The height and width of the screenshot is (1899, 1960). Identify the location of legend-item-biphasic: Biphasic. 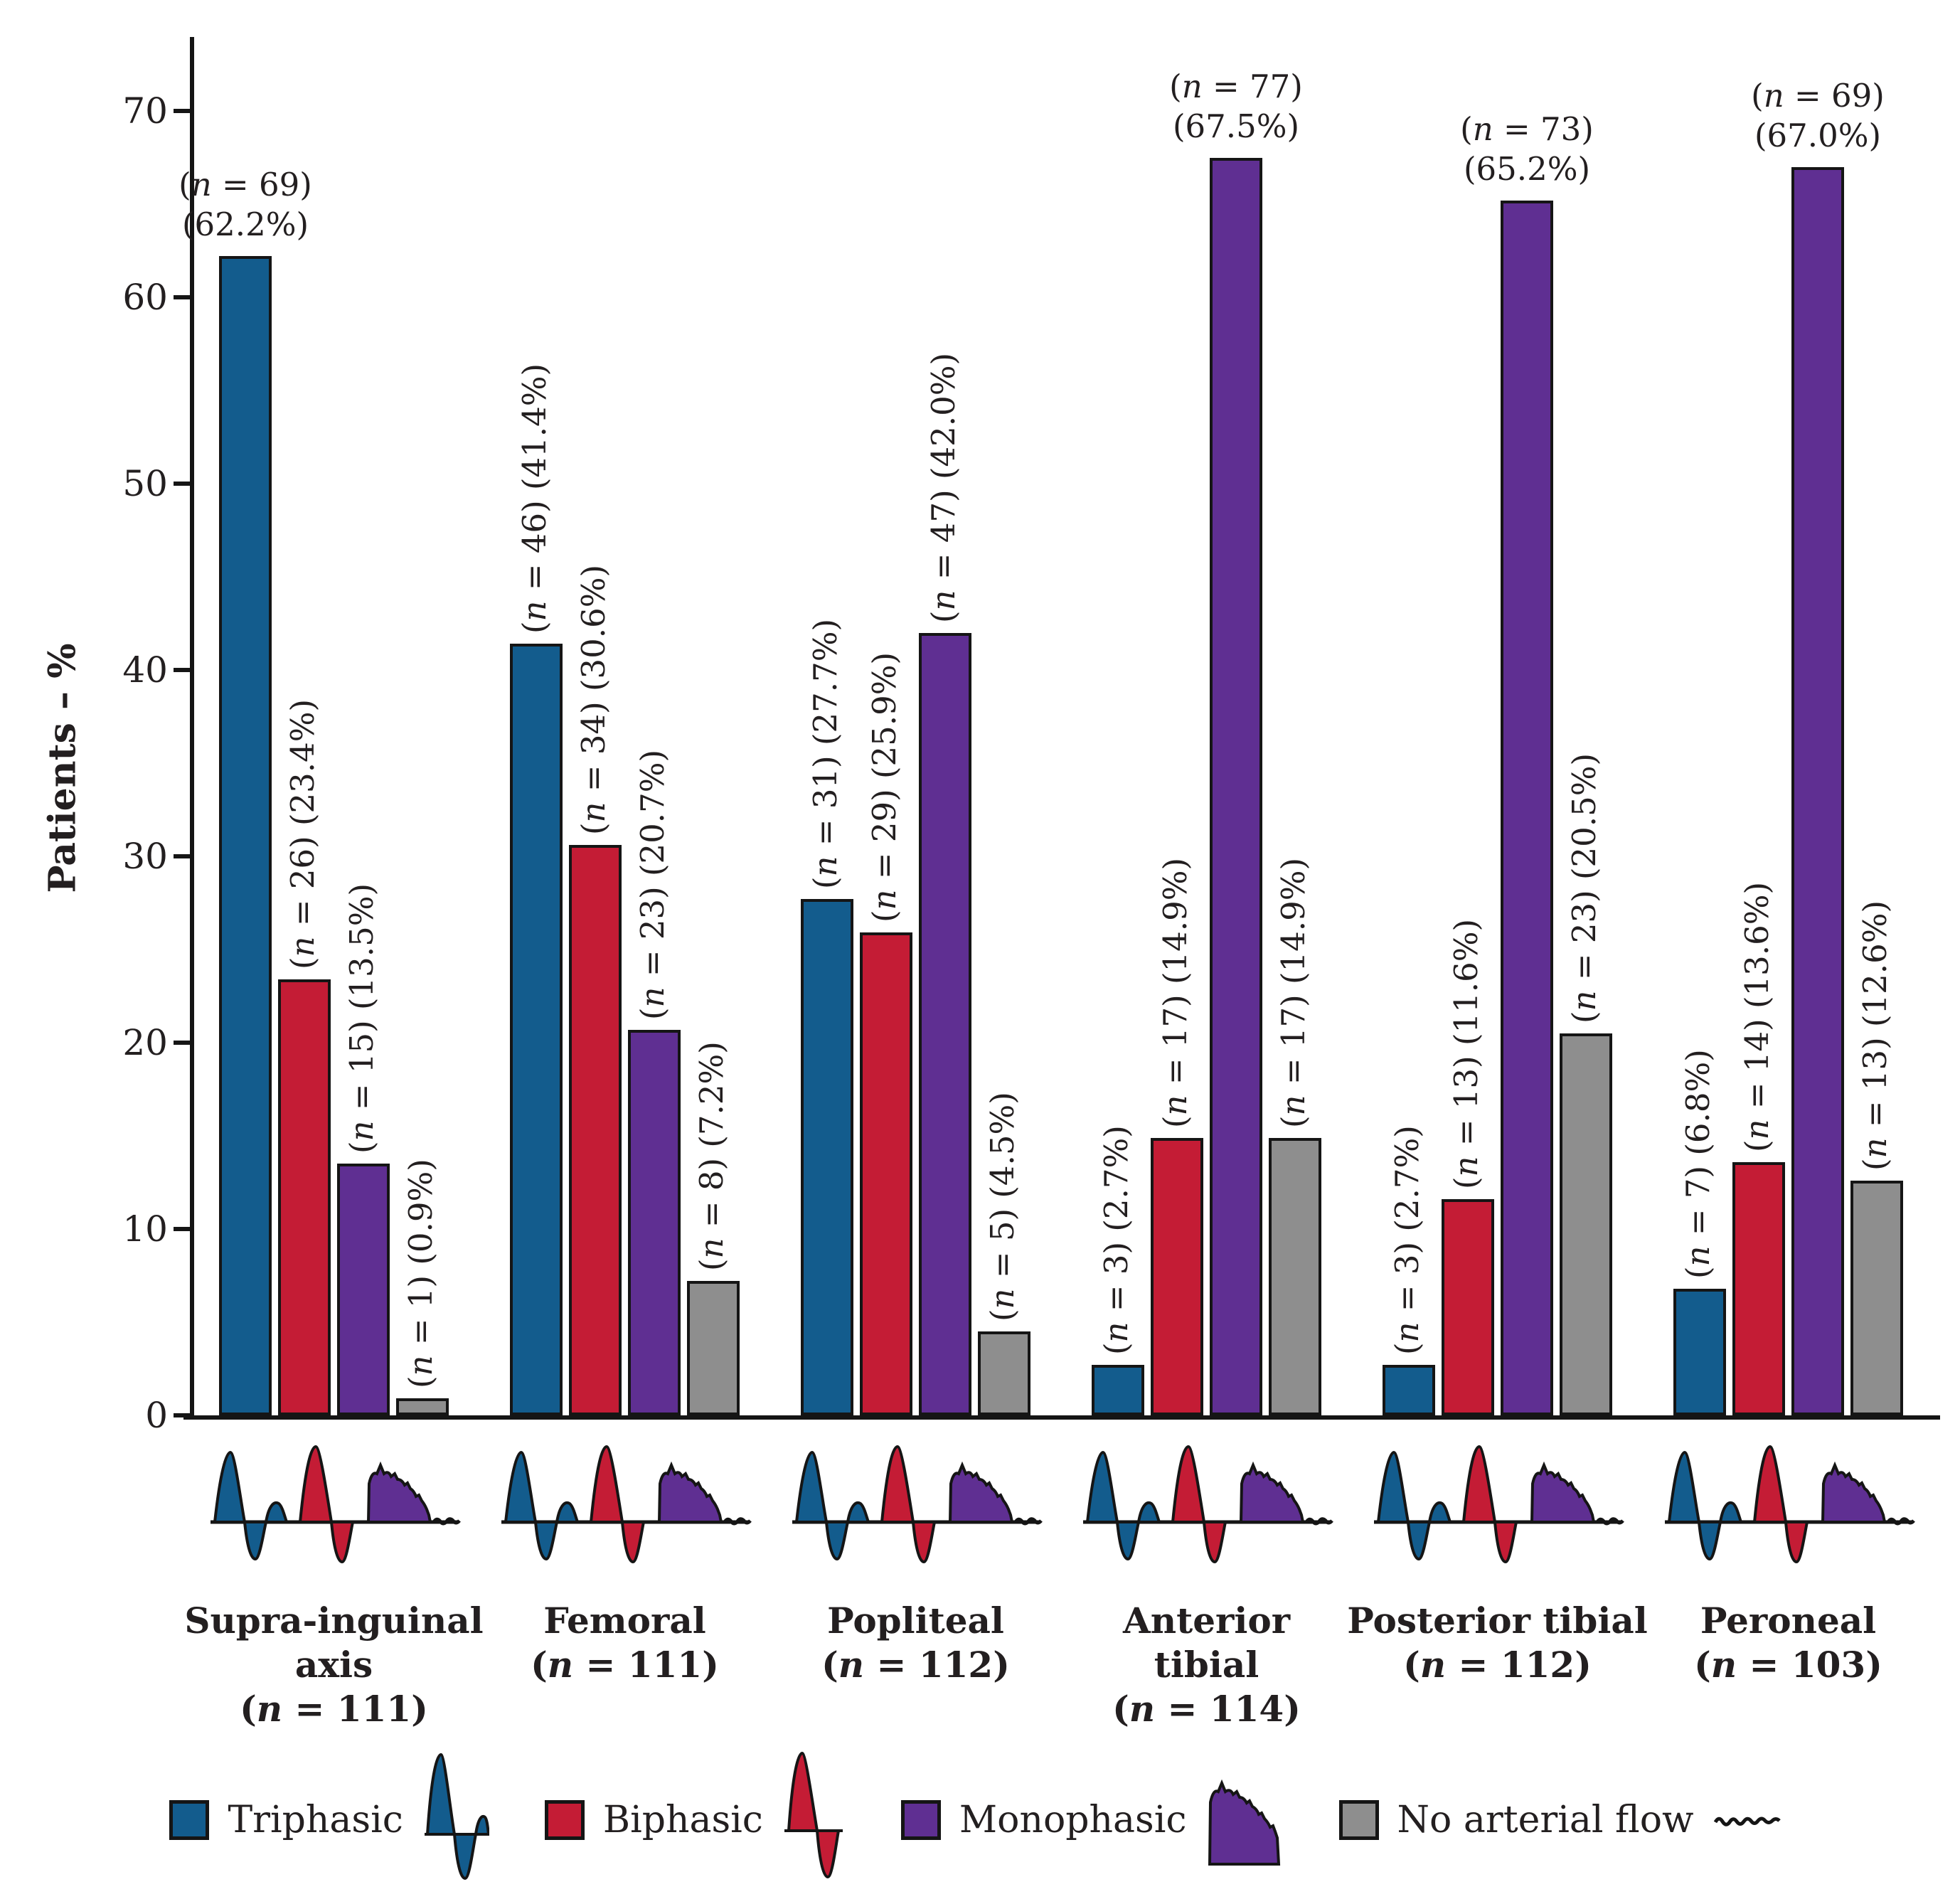
(695, 1820).